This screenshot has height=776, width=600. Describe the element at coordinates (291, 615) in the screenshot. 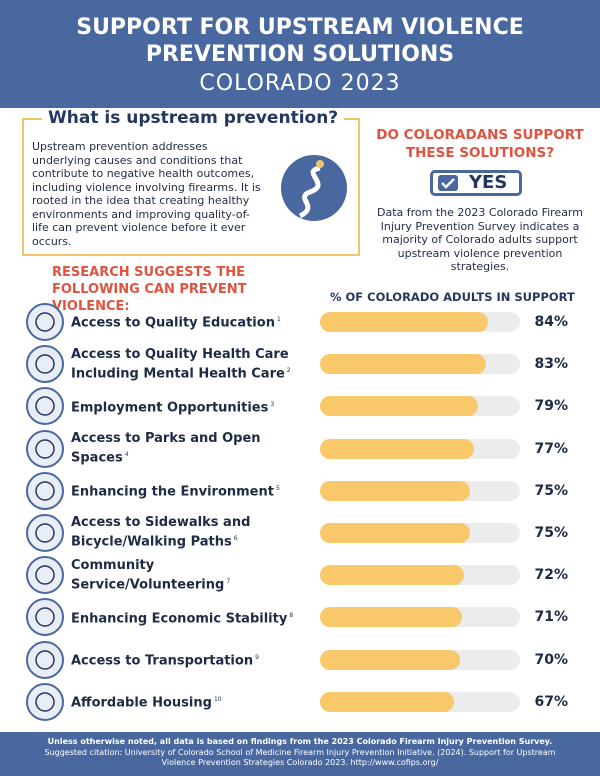

I see `footnote: 8` at that location.